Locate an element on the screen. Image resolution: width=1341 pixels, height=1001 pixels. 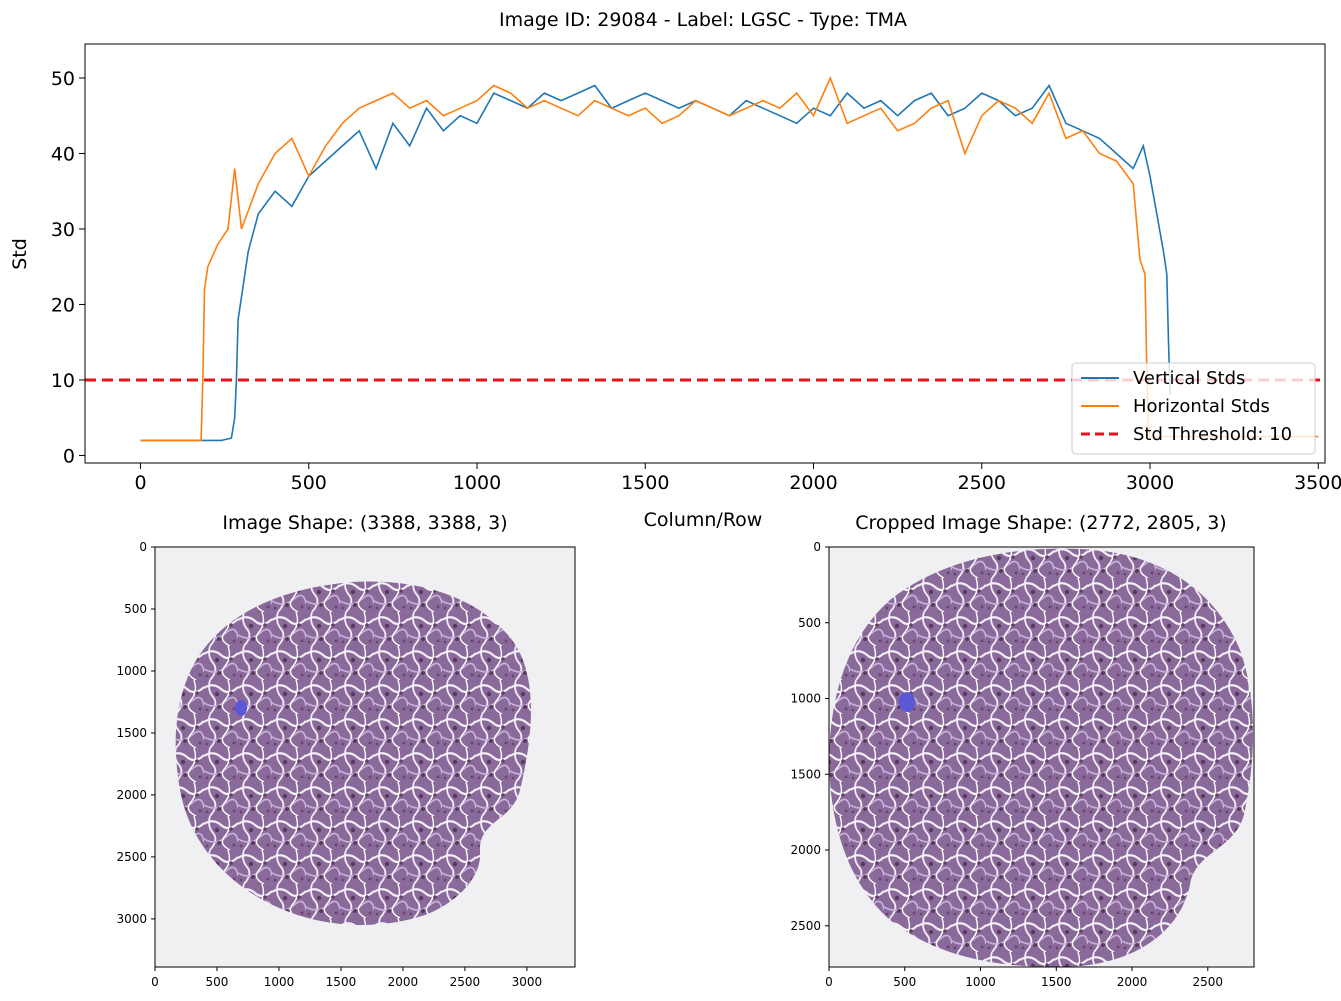
legend-label-horizontal: Horizontal Stds is located at coordinates (1201, 406).